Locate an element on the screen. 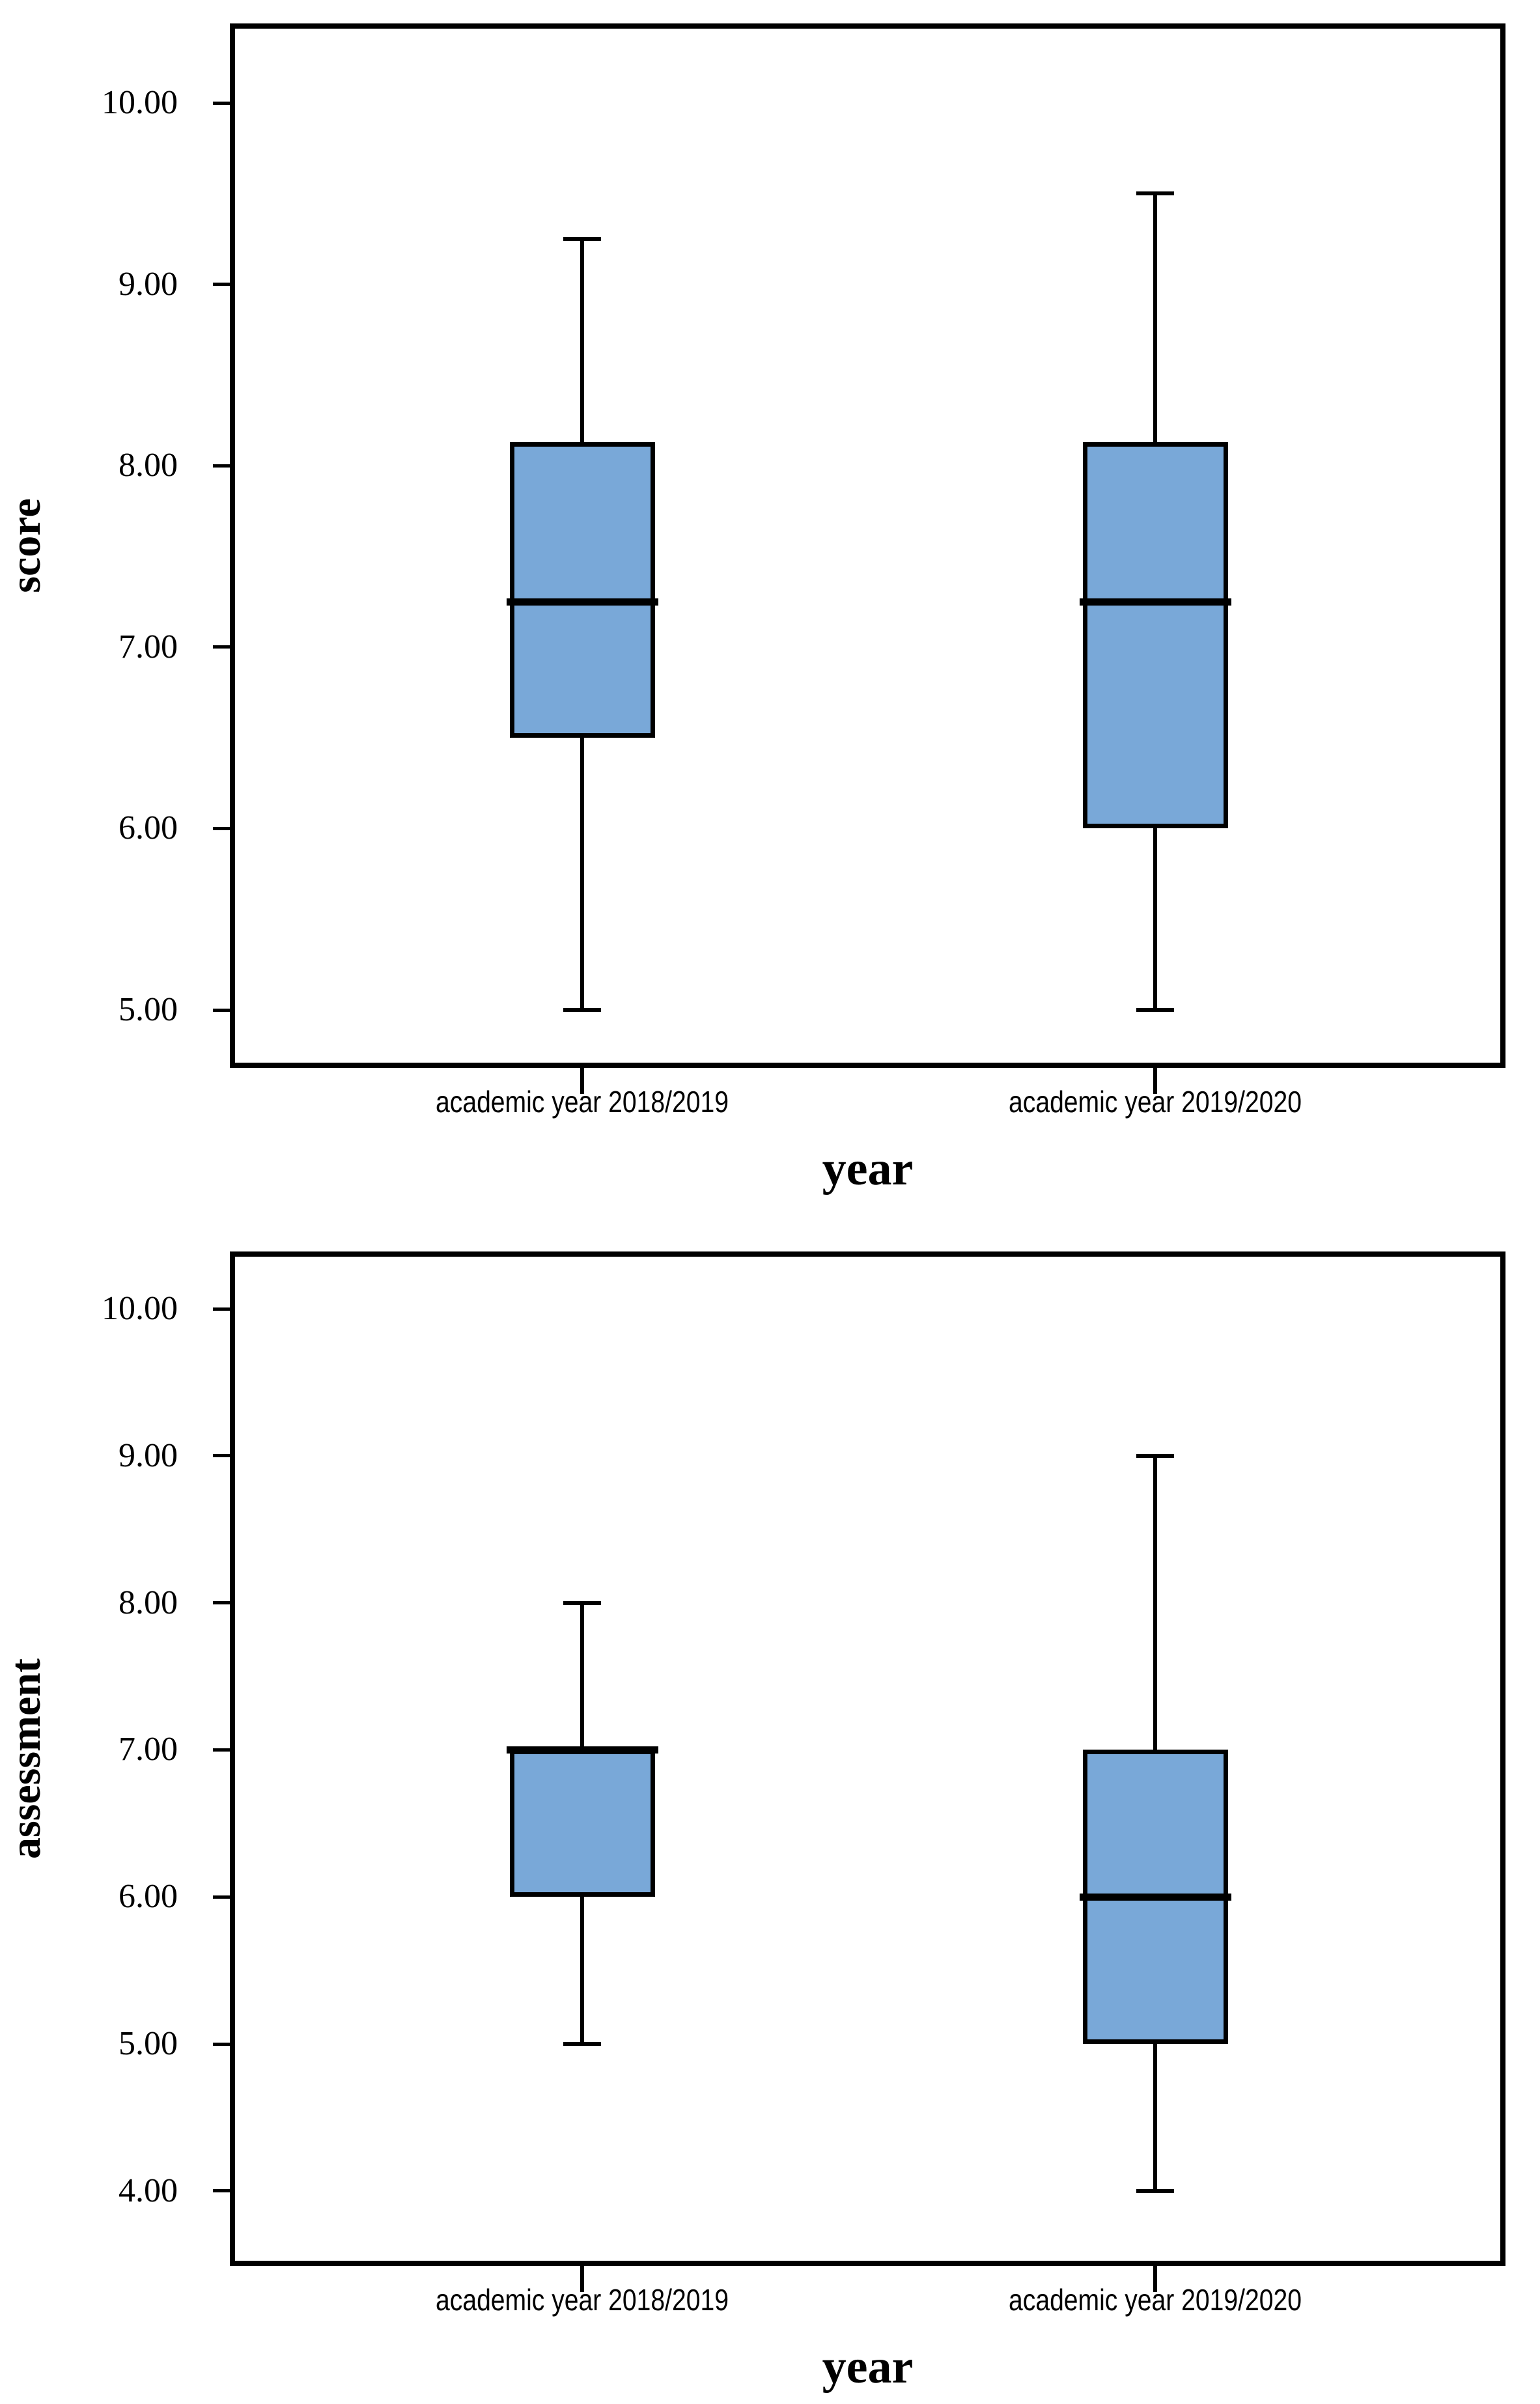  y-axis-title: assessment is located at coordinates (25, 1758).